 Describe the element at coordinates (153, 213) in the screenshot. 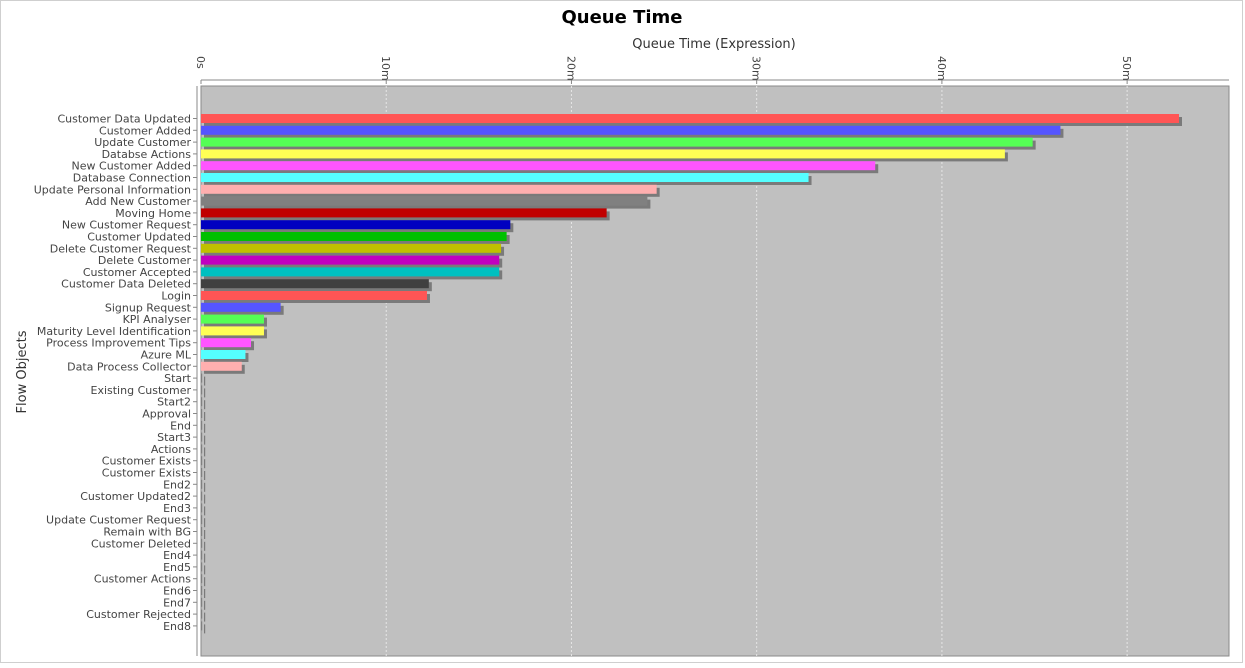

I see `category-label: Moving Home` at that location.